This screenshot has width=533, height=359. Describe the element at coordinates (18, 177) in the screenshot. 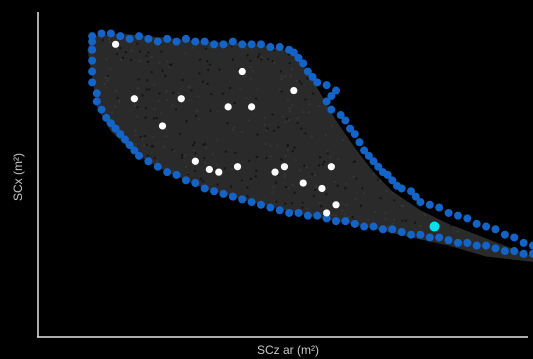

I see `y-axis-title: SCx (m²)` at that location.